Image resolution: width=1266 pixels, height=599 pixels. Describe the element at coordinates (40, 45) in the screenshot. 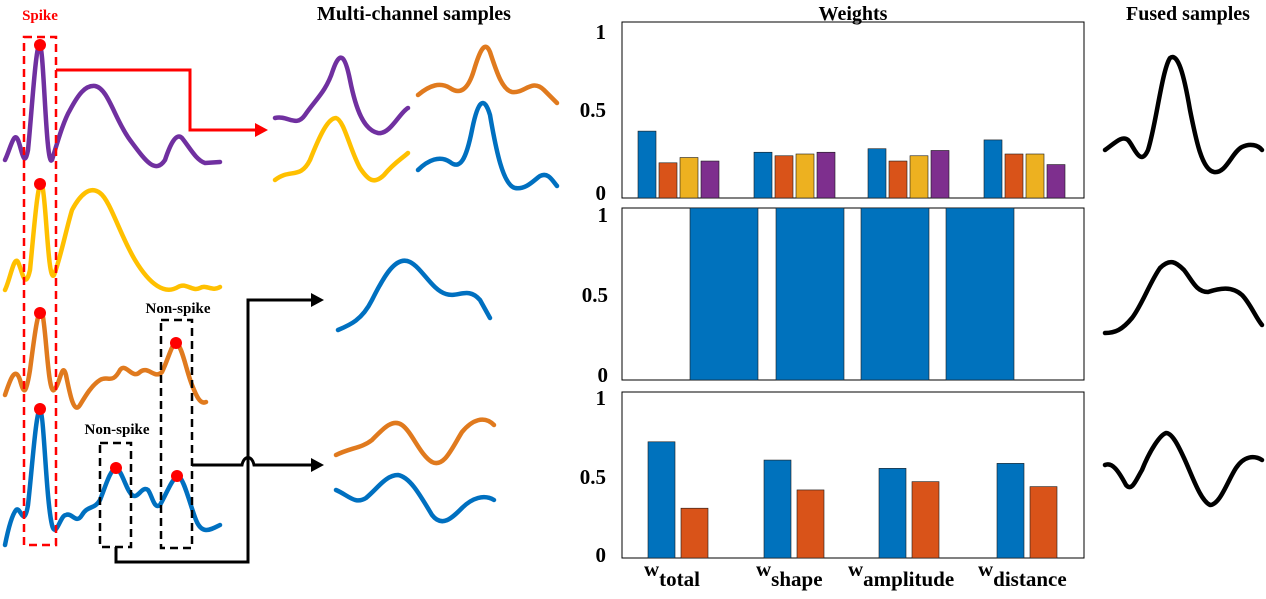

I see `spike-dot-purple` at that location.